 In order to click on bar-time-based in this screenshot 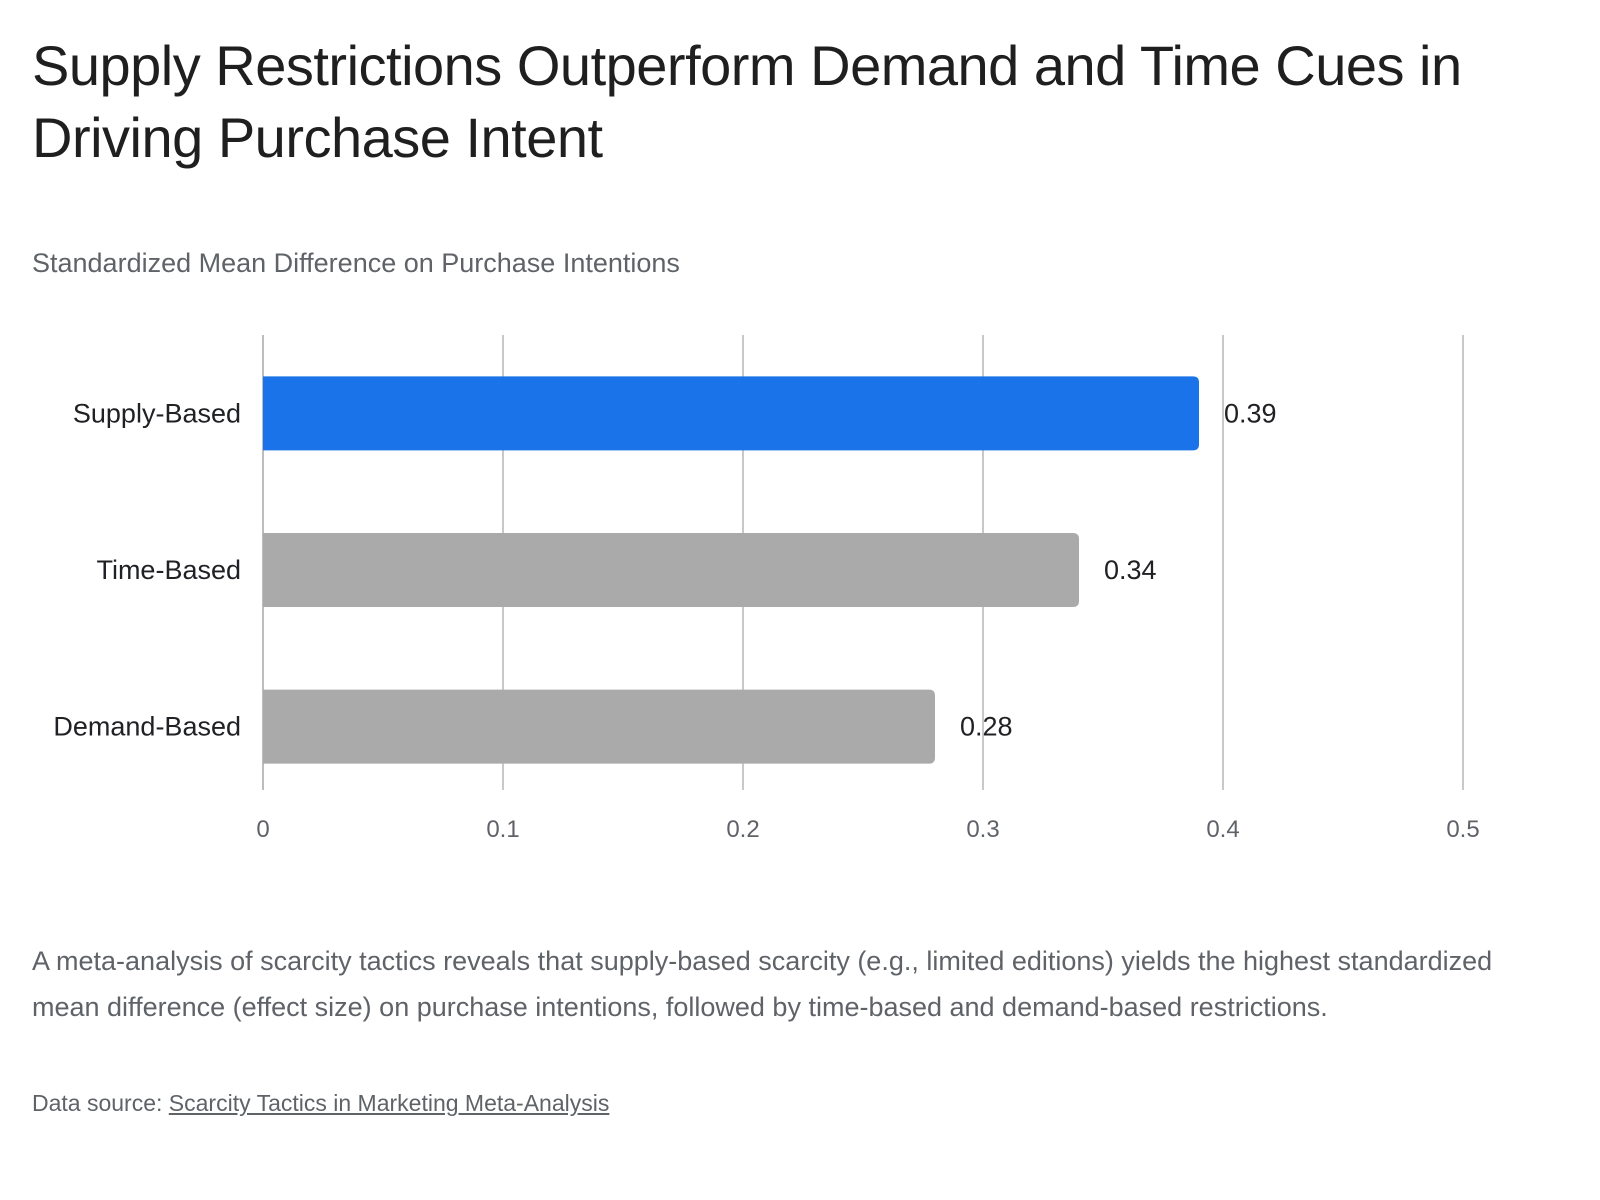, I will do `click(671, 570)`.